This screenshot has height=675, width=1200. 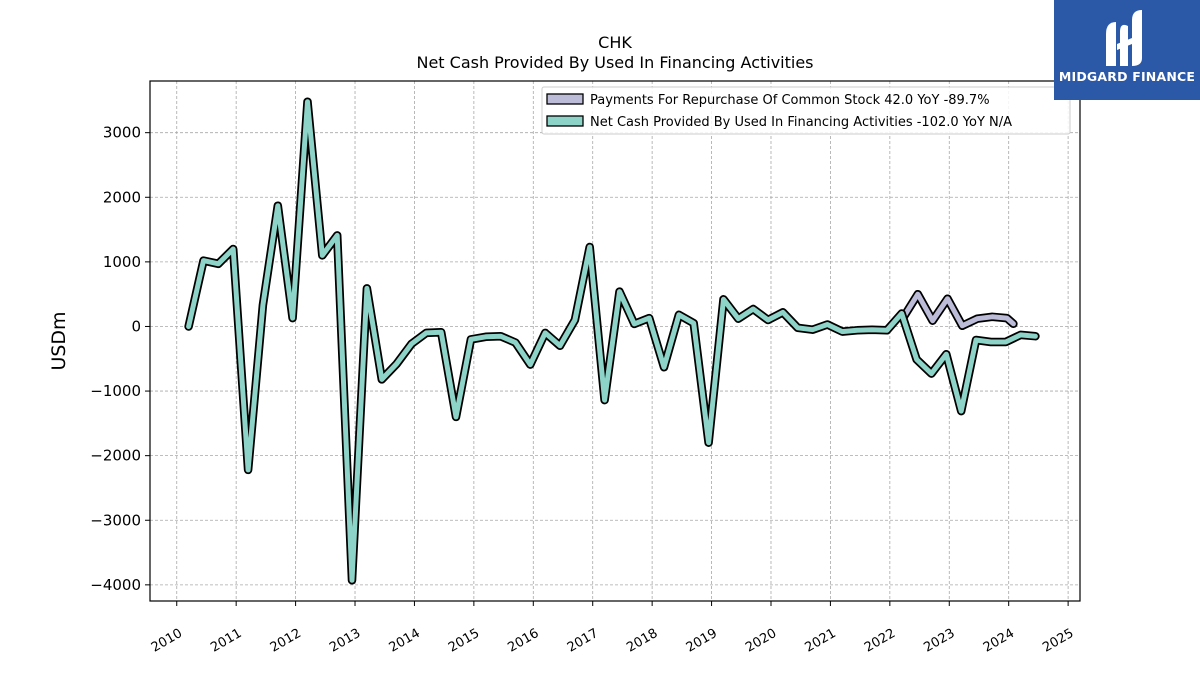 What do you see at coordinates (1127, 76) in the screenshot?
I see `logo-text: MIDGARD FINANCE` at bounding box center [1127, 76].